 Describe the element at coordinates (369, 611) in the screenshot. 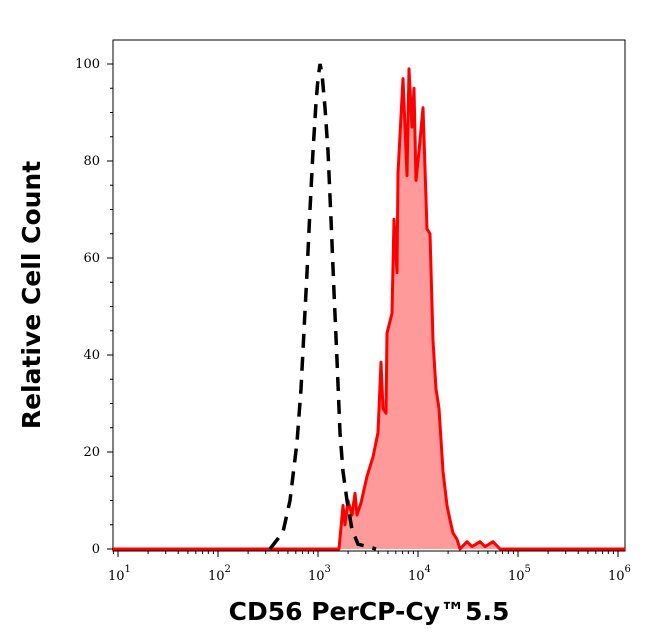

I see `x-axis-title: CD56 PerCP-Cy™5.5` at that location.